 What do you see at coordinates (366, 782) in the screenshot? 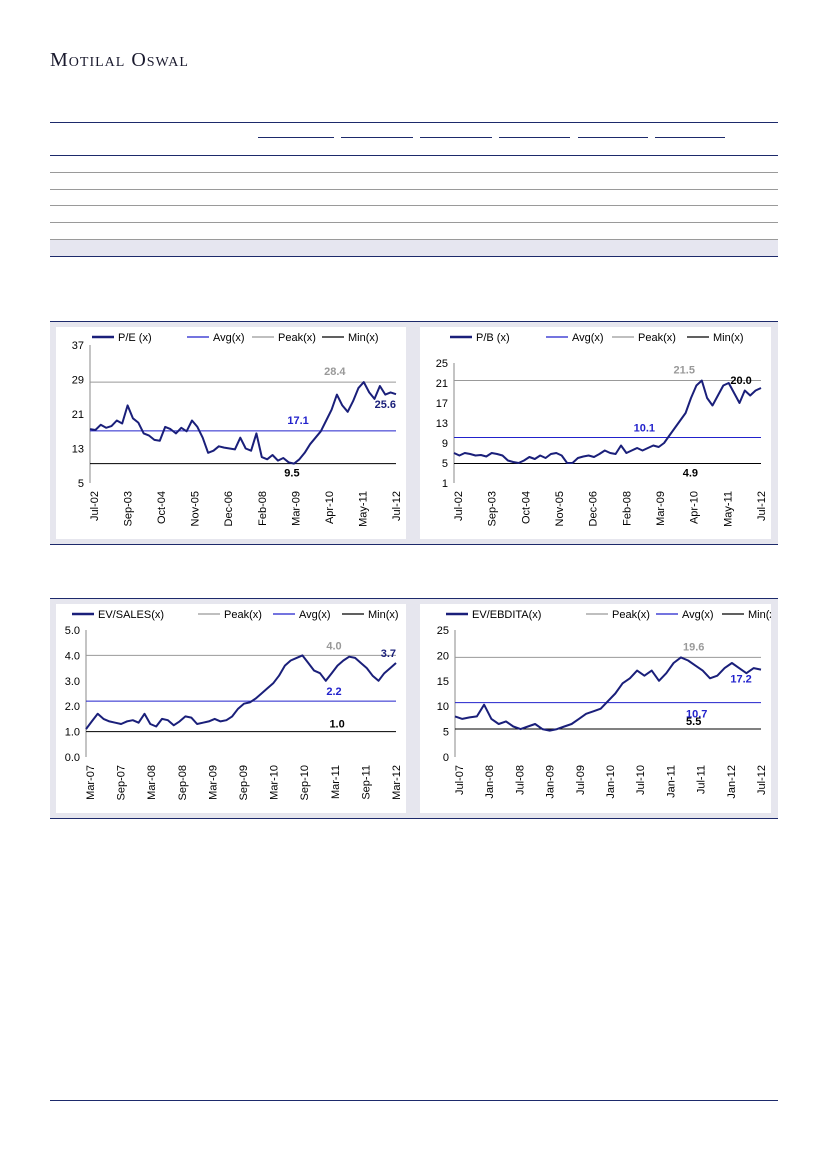
I see `x-tick-label: Sep-11` at bounding box center [366, 782].